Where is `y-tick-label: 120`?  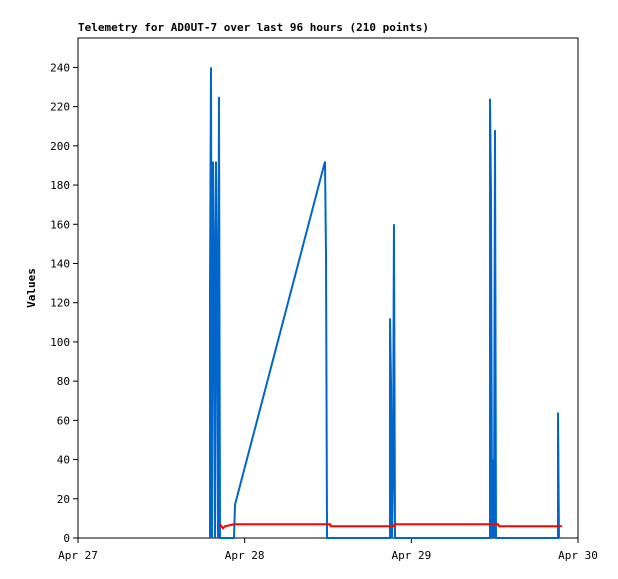 y-tick-label: 120 is located at coordinates (60, 303).